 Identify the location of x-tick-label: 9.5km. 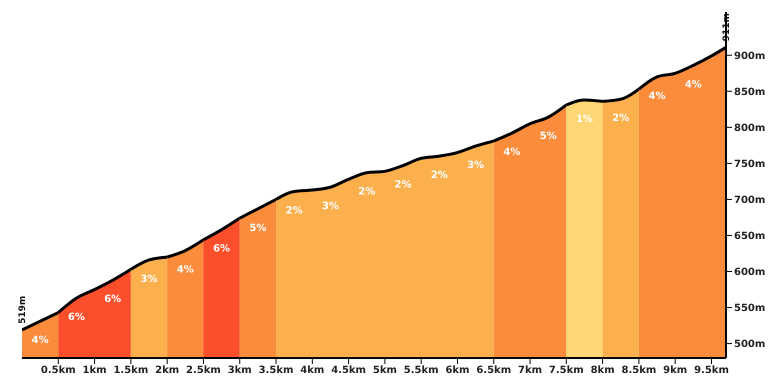
(711, 370).